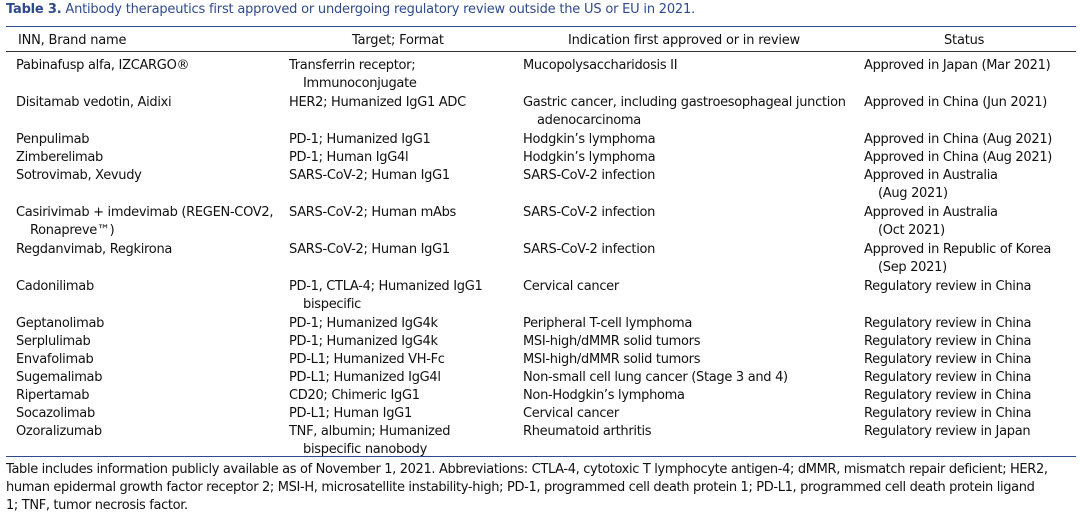 This screenshot has height=530, width=1080. I want to click on cell-target: PD-1; Human IgG4l, so click(349, 158).